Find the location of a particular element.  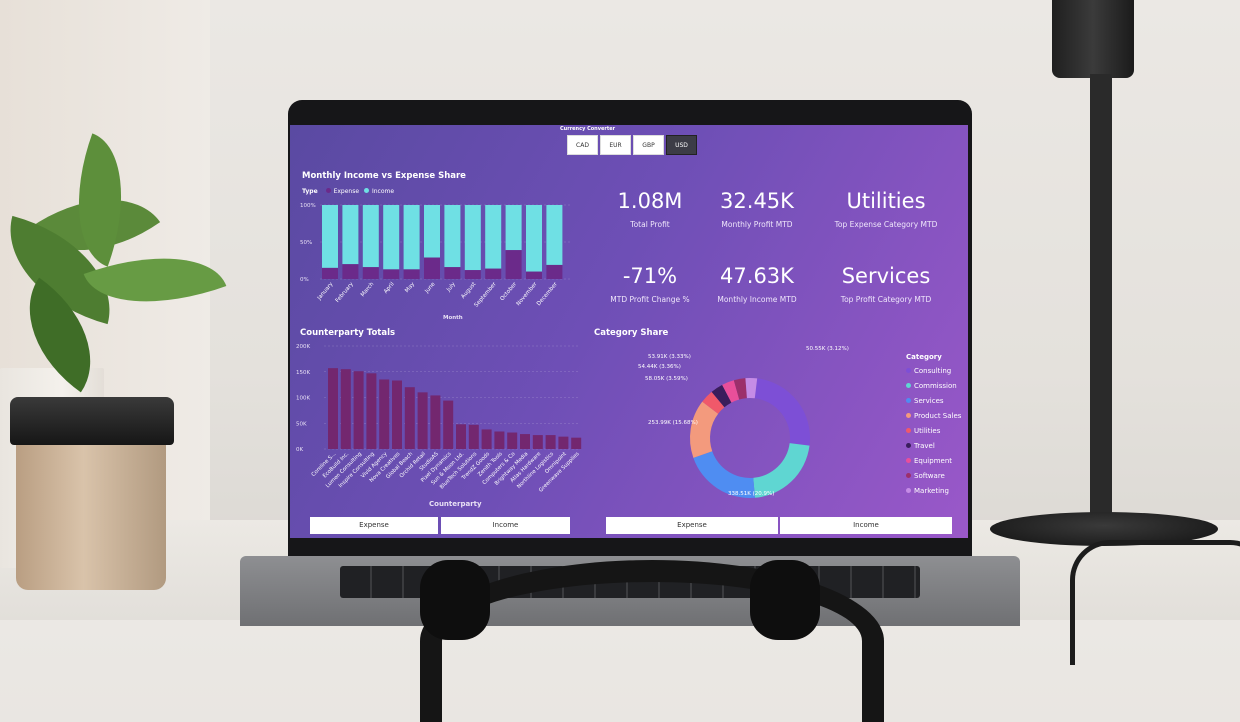

expense-legend-dot-icon is located at coordinates (328, 190).